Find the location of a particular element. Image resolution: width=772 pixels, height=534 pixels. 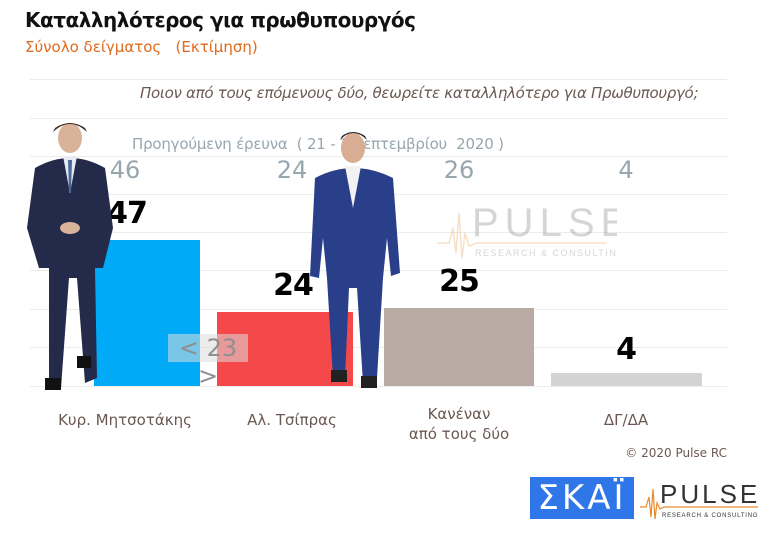

bar-none is located at coordinates (459, 347).